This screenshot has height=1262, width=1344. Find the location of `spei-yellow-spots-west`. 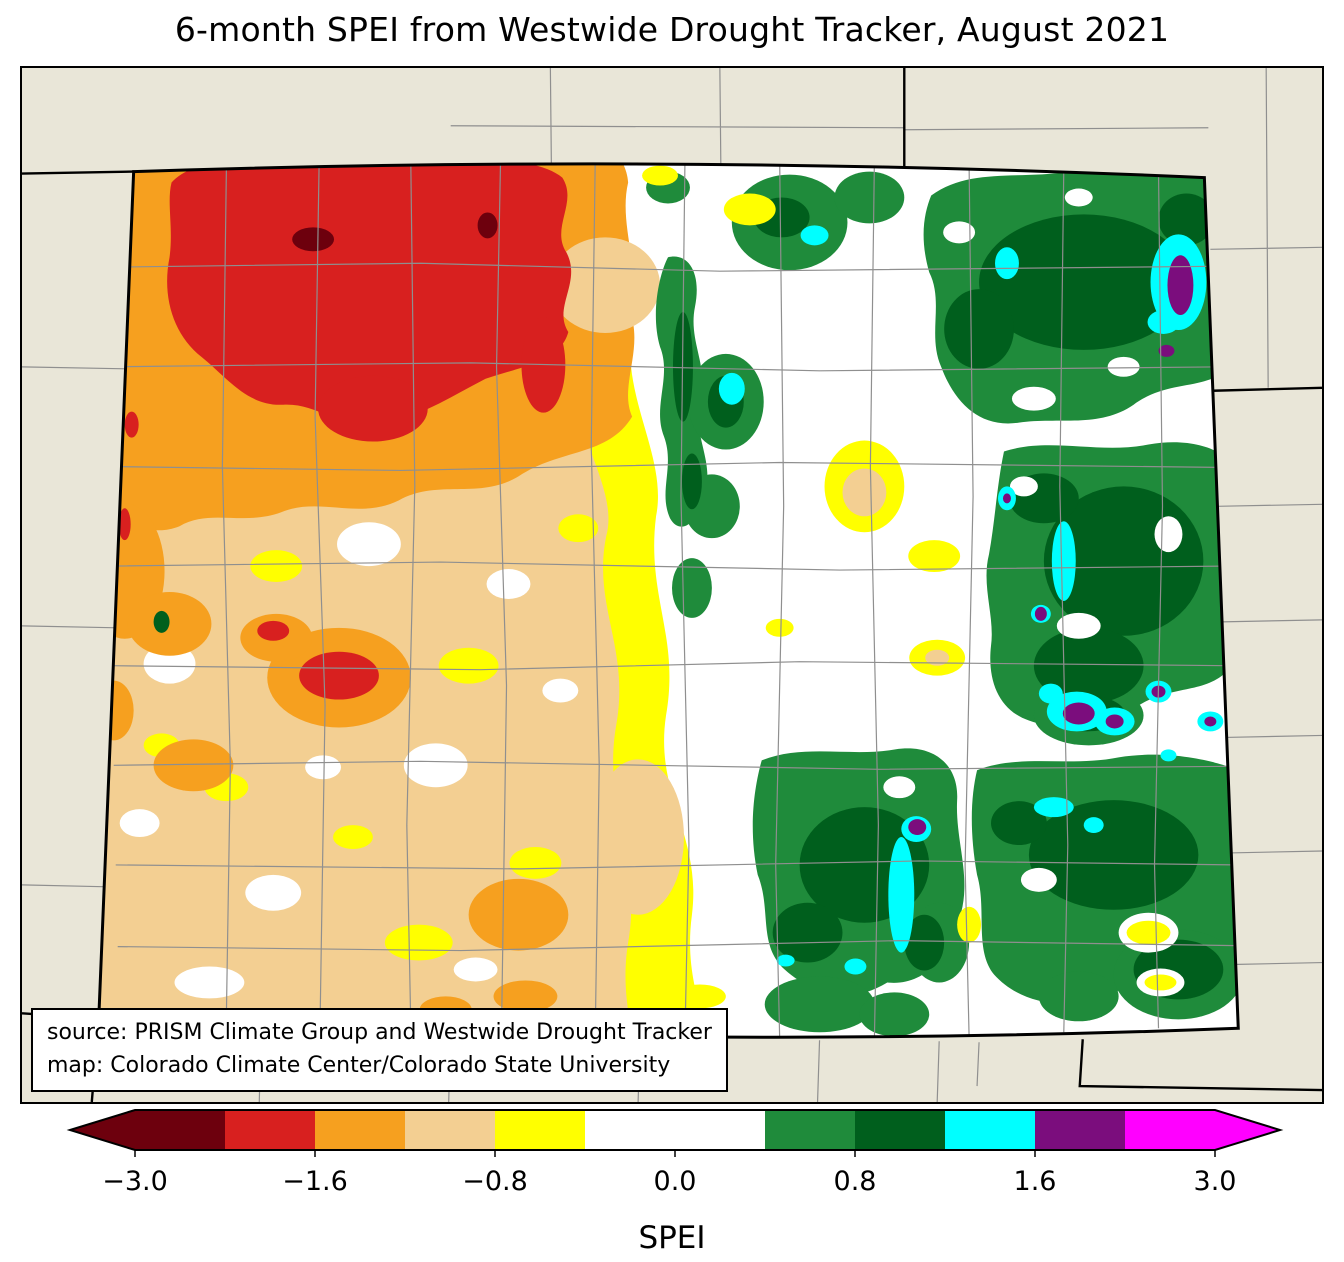

spei-yellow-spots-west is located at coordinates (371, 737).